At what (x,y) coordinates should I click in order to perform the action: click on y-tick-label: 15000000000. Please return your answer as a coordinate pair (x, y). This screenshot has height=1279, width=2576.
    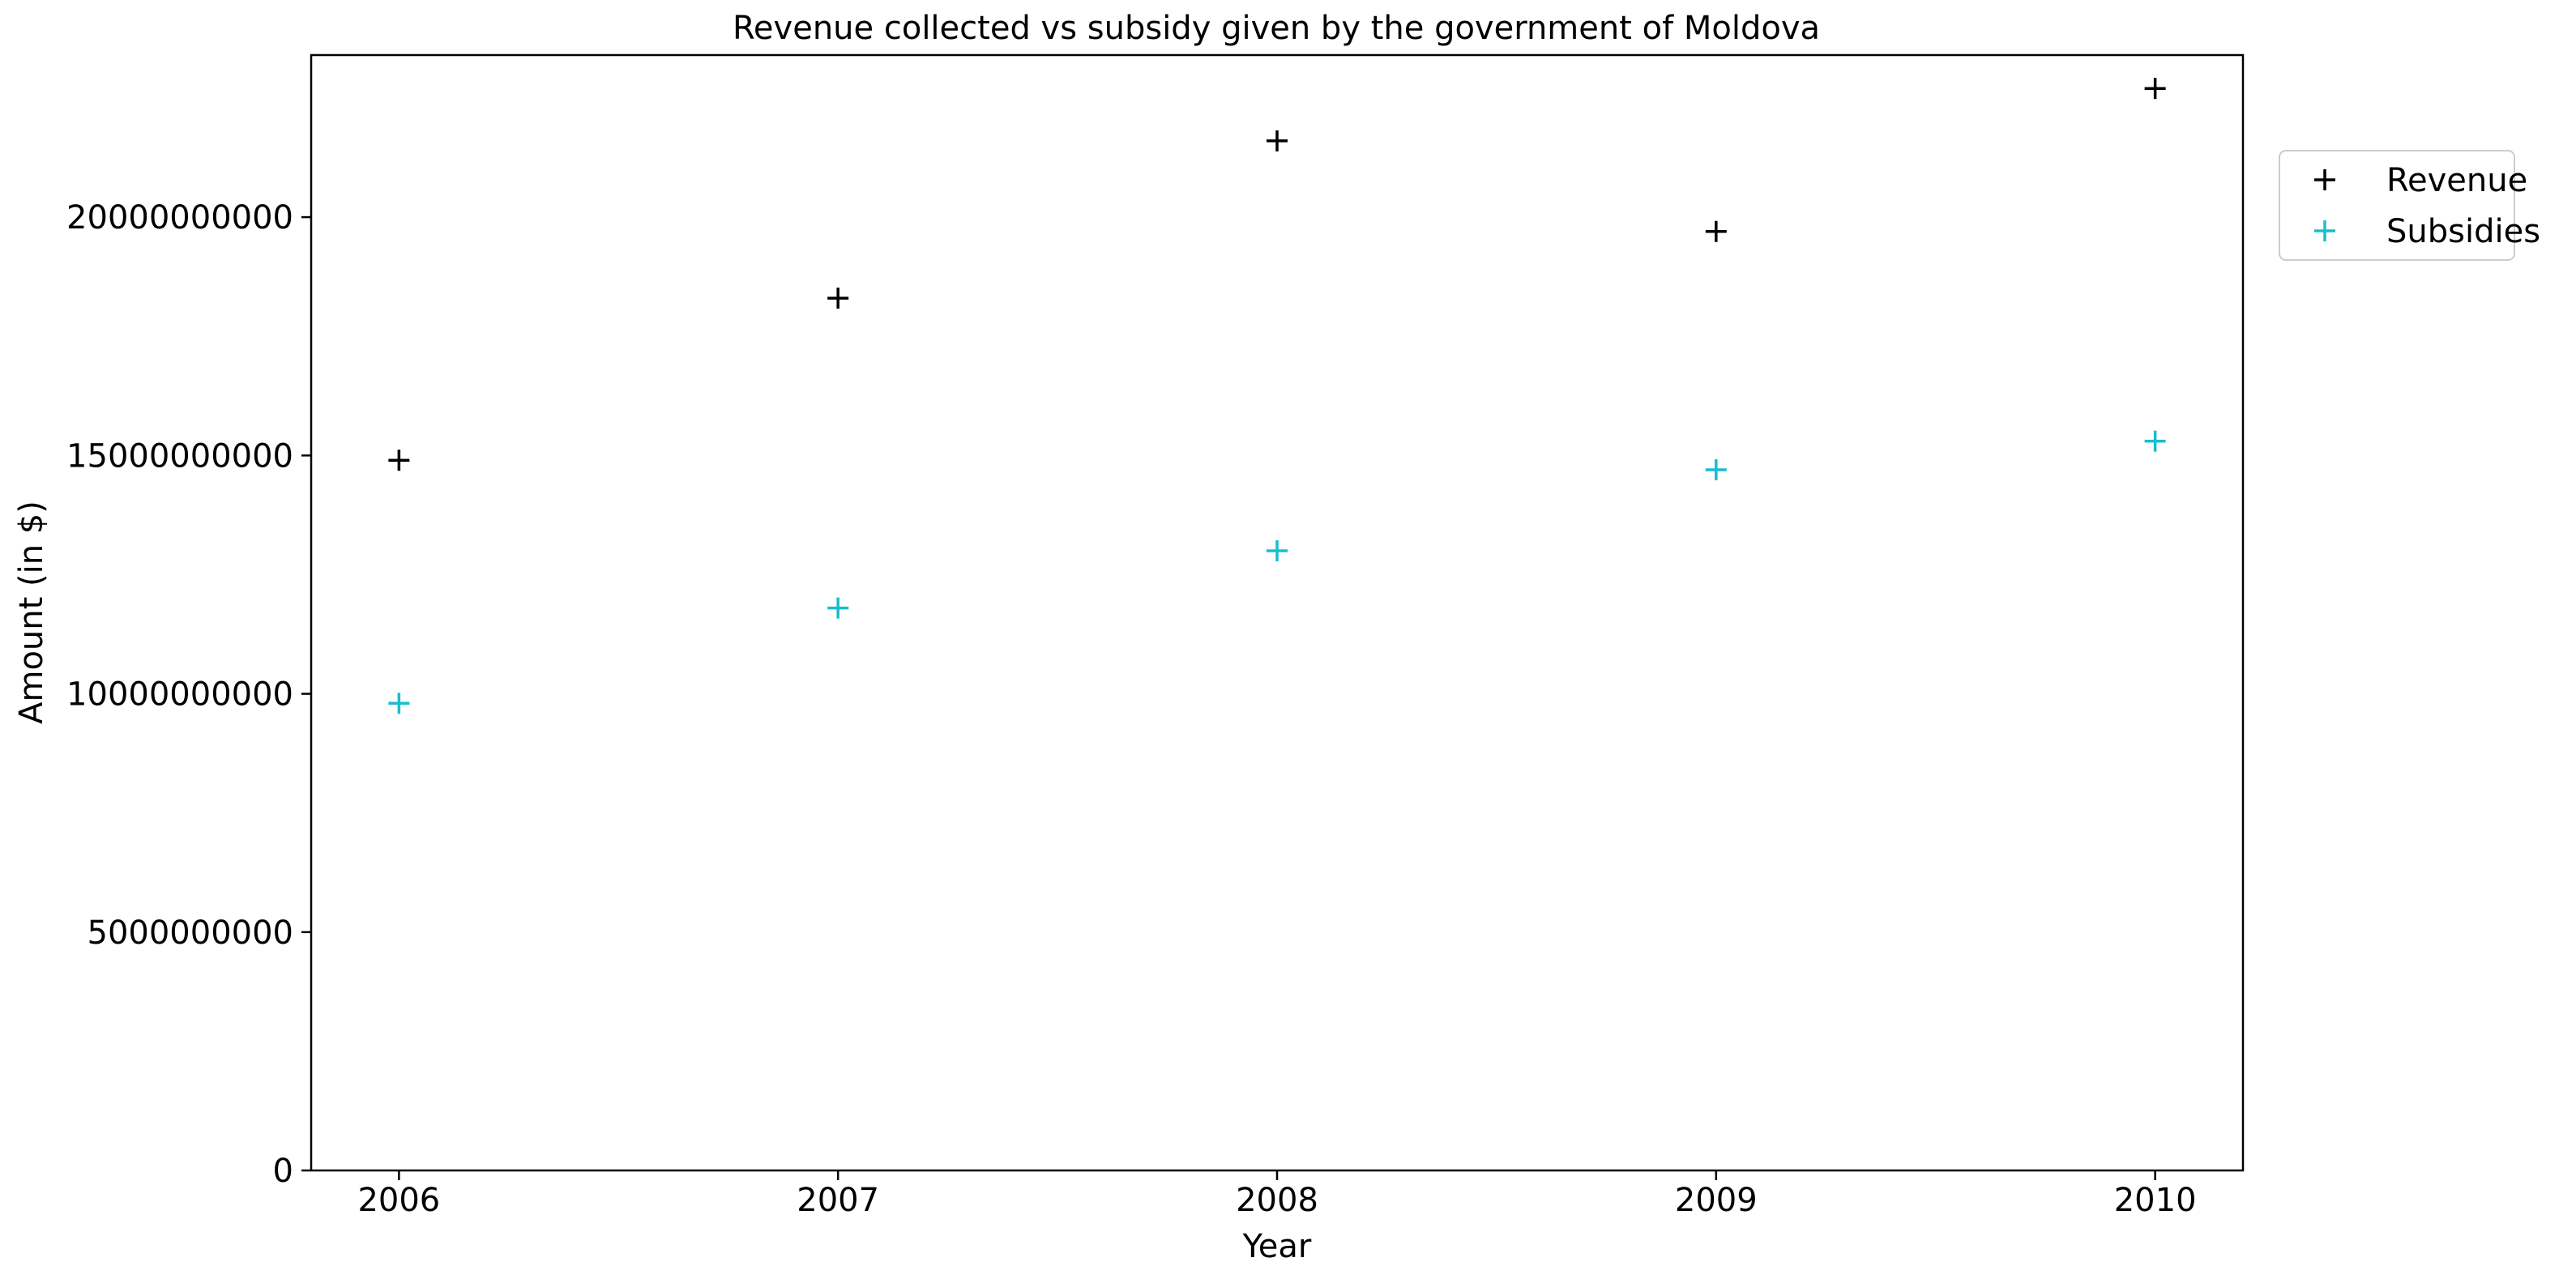
    Looking at the image, I should click on (179, 456).